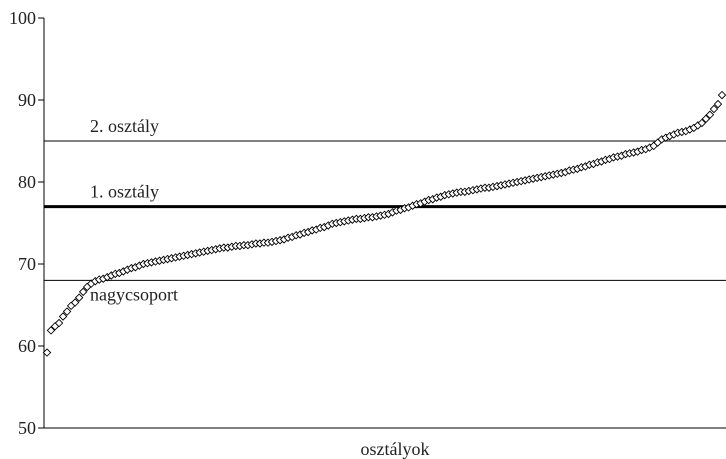 The image size is (726, 459). Describe the element at coordinates (124, 192) in the screenshot. I see `reference-line-label: 1. osztály` at that location.